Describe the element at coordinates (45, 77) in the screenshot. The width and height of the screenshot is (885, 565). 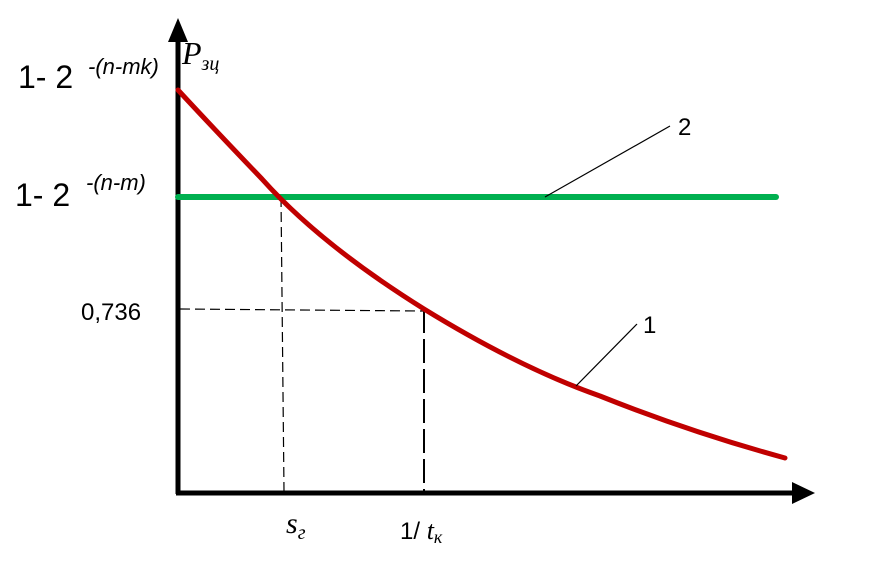
I see `y-tick-top-base: 1- 2` at that location.